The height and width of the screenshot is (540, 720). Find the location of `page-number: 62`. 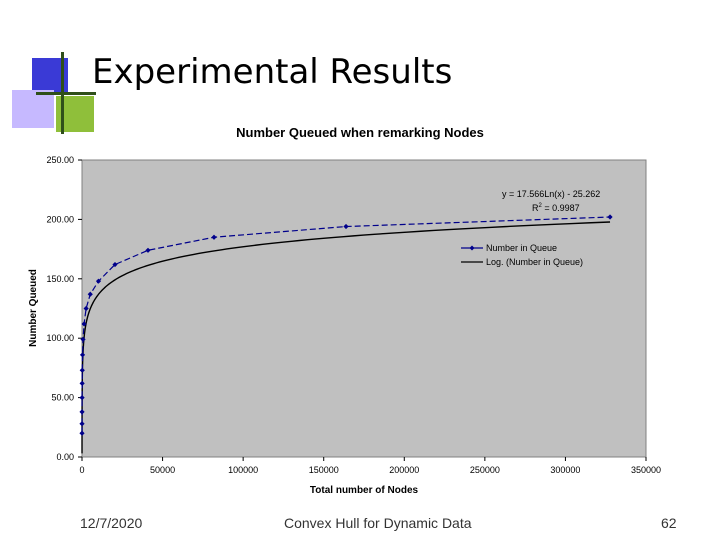

page-number: 62 is located at coordinates (669, 523).